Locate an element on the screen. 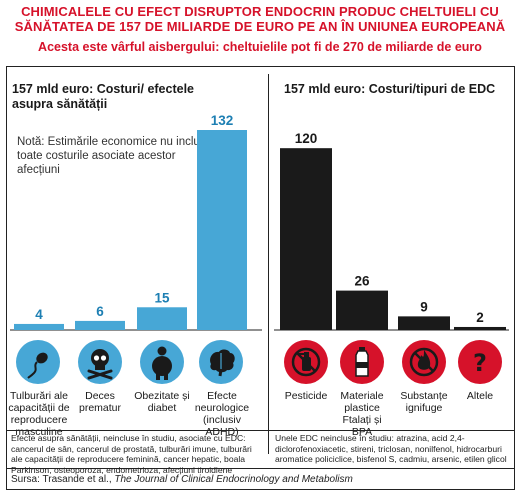  right-value-label-2: 26 is located at coordinates (362, 281).